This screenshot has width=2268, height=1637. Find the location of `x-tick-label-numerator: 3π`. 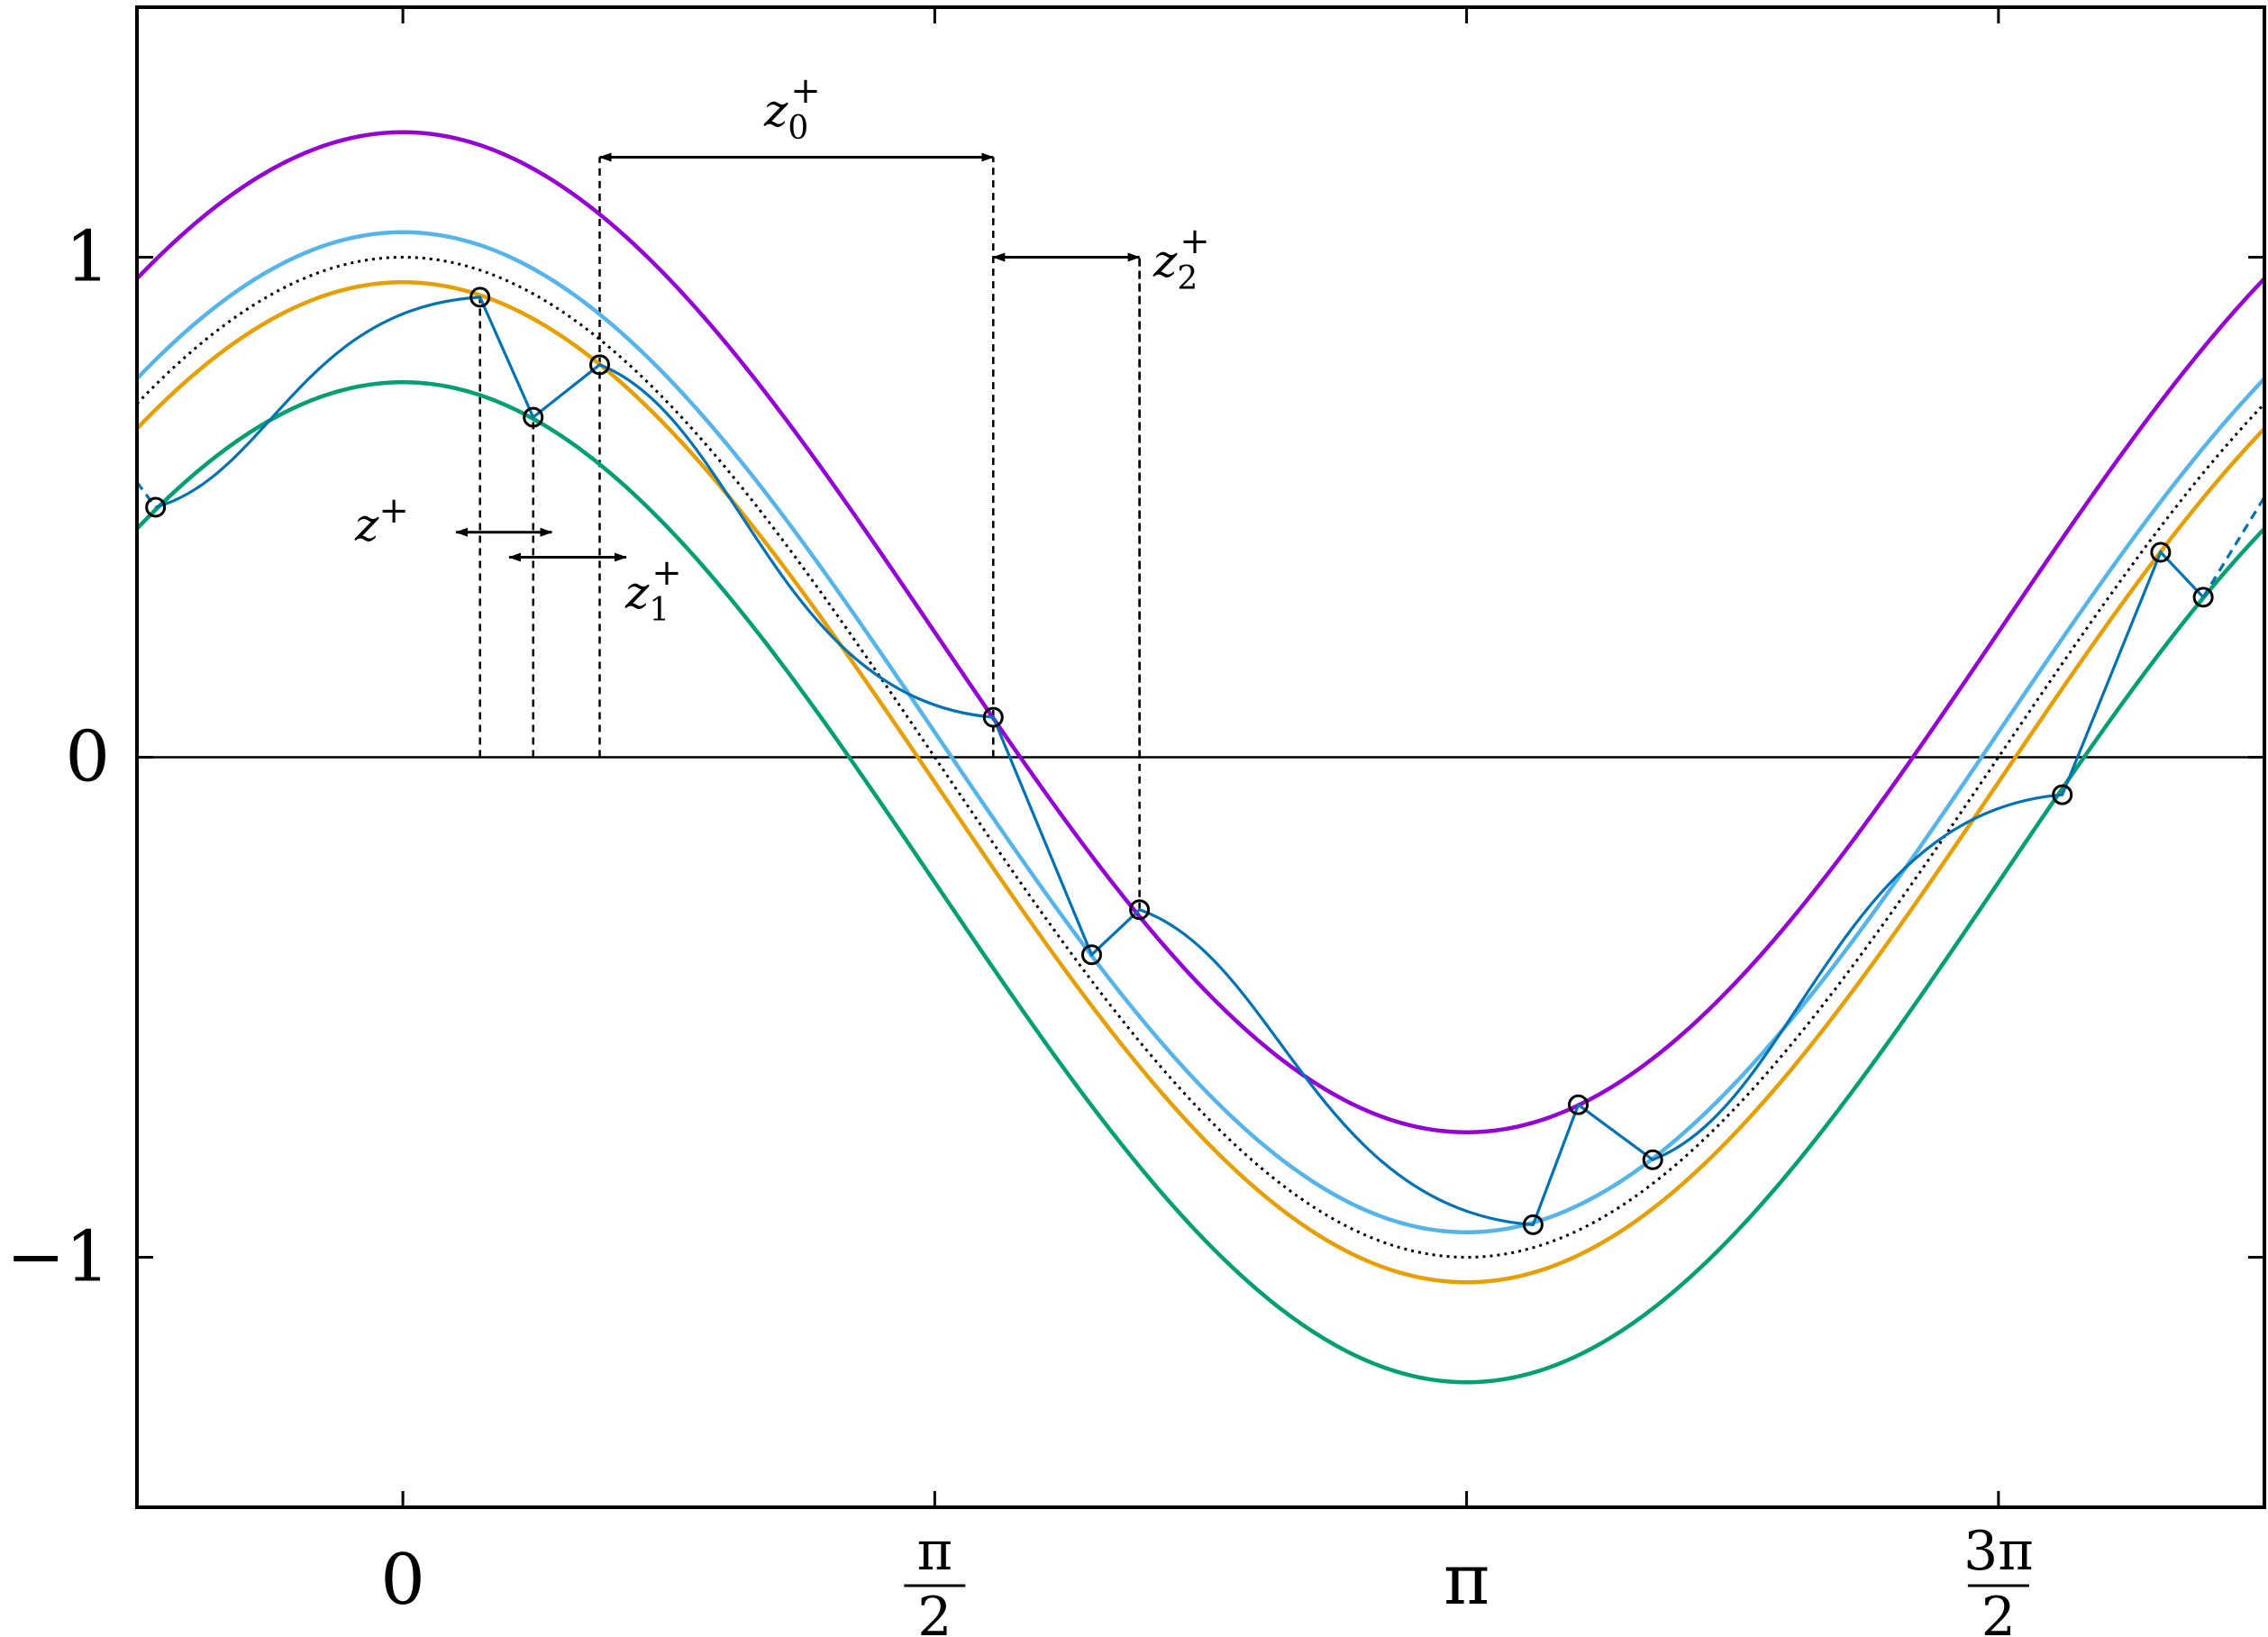

x-tick-label-numerator: 3π is located at coordinates (1998, 1551).